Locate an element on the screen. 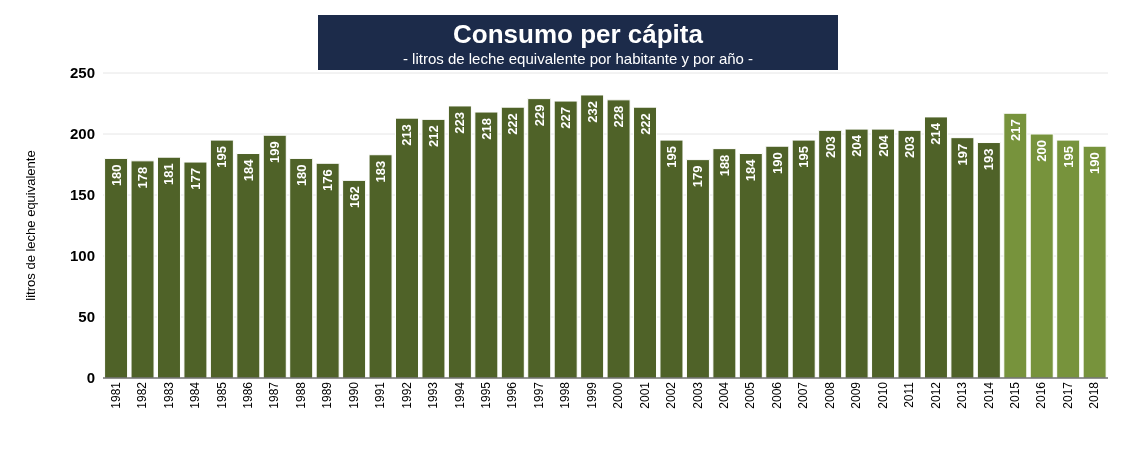 The image size is (1136, 451). x-tick-label: 1993 is located at coordinates (433, 395).